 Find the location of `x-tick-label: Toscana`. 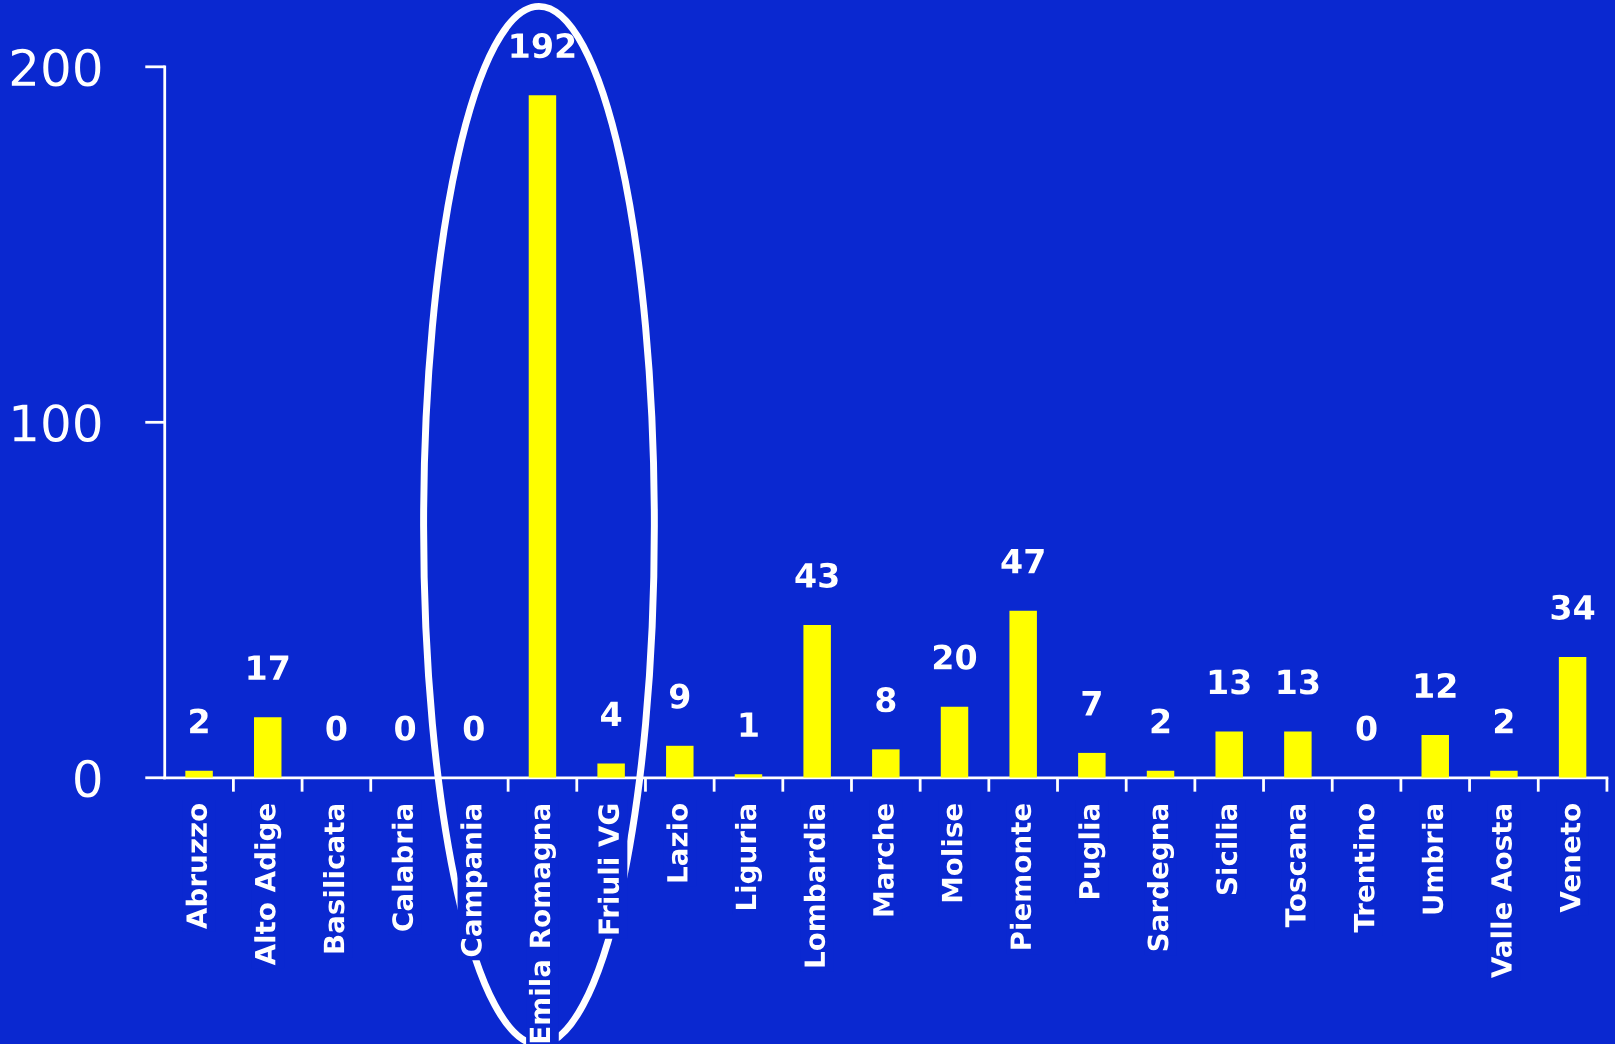

x-tick-label: Toscana is located at coordinates (1295, 866).